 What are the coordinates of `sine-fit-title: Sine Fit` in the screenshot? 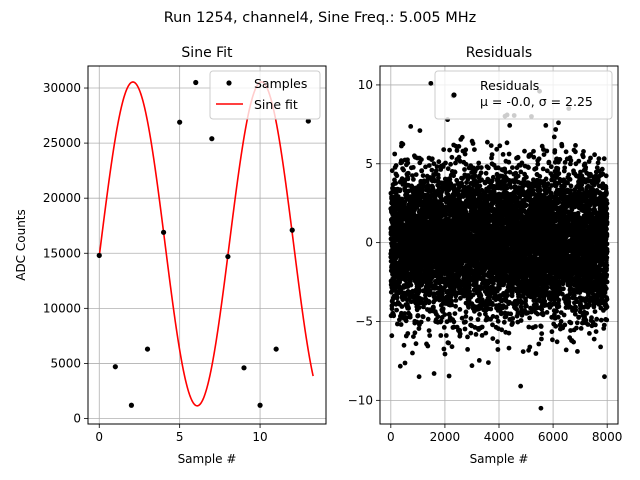 It's located at (207, 53).